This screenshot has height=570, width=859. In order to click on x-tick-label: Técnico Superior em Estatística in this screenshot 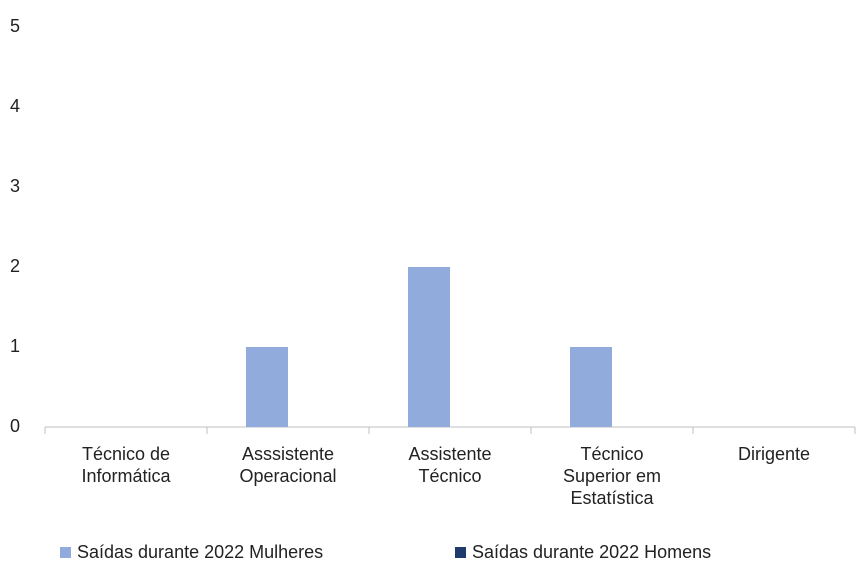, I will do `click(612, 476)`.